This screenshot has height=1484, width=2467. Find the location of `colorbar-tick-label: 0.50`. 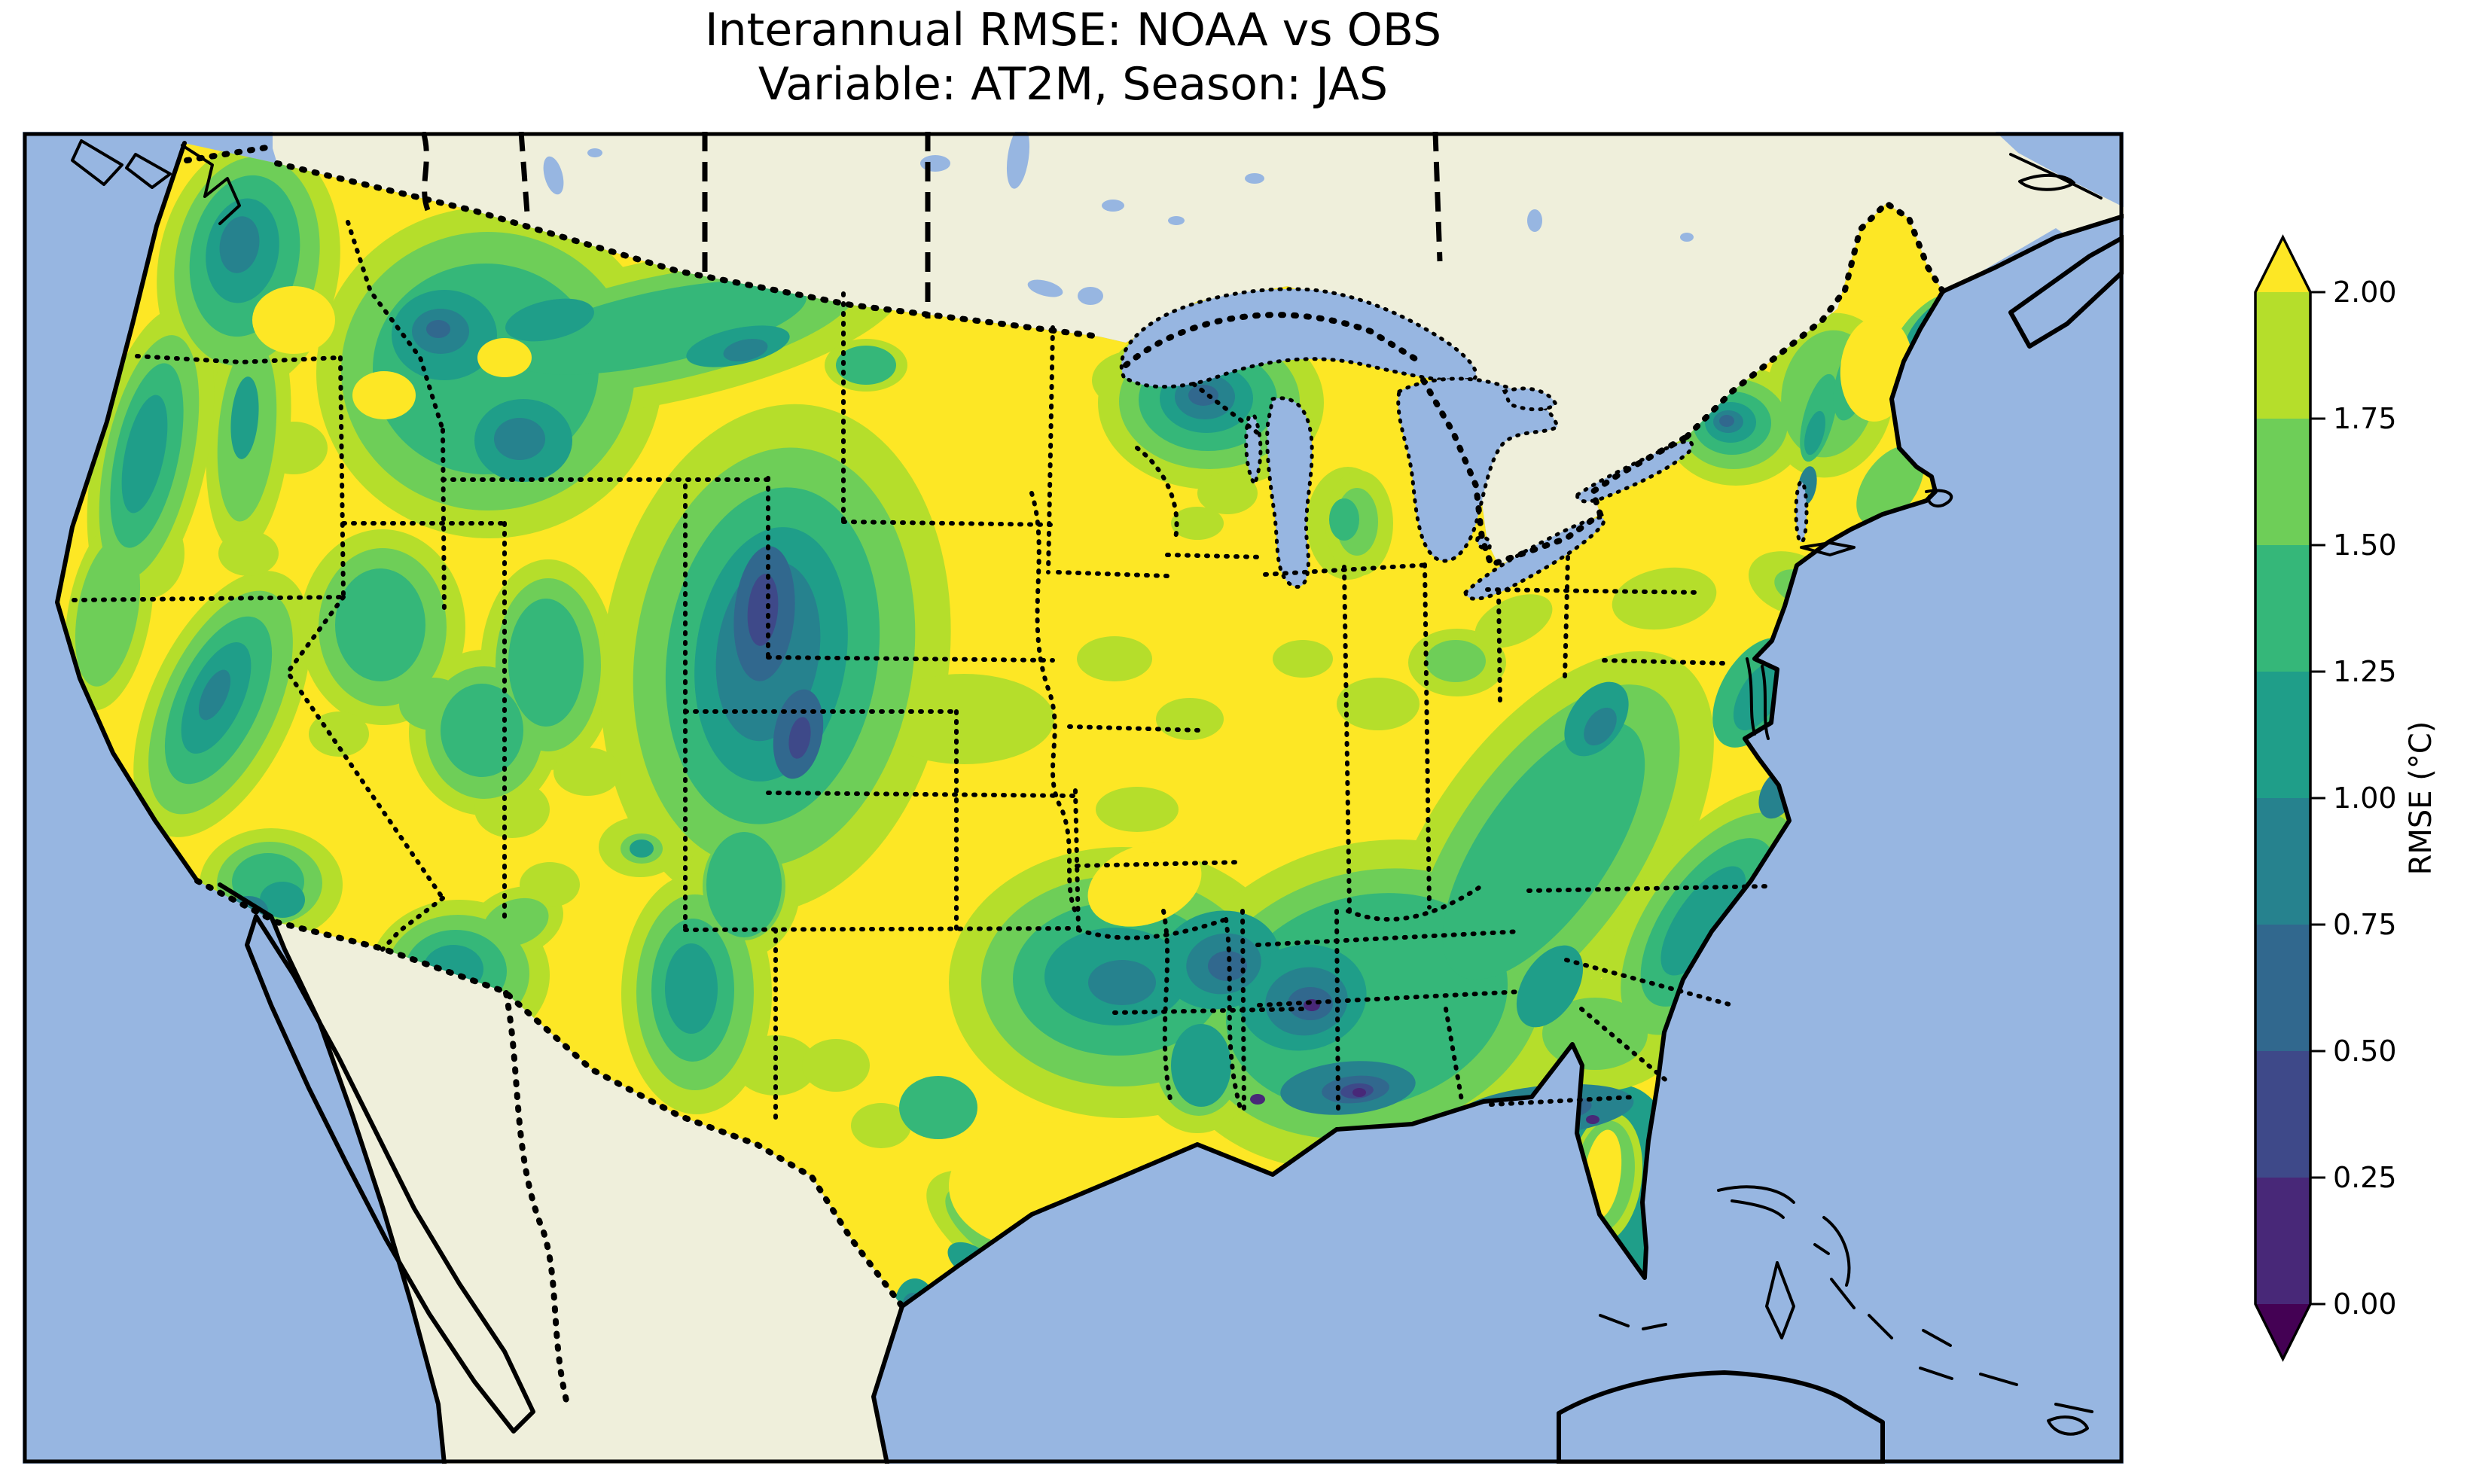

colorbar-tick-label: 0.50 is located at coordinates (2365, 1051).